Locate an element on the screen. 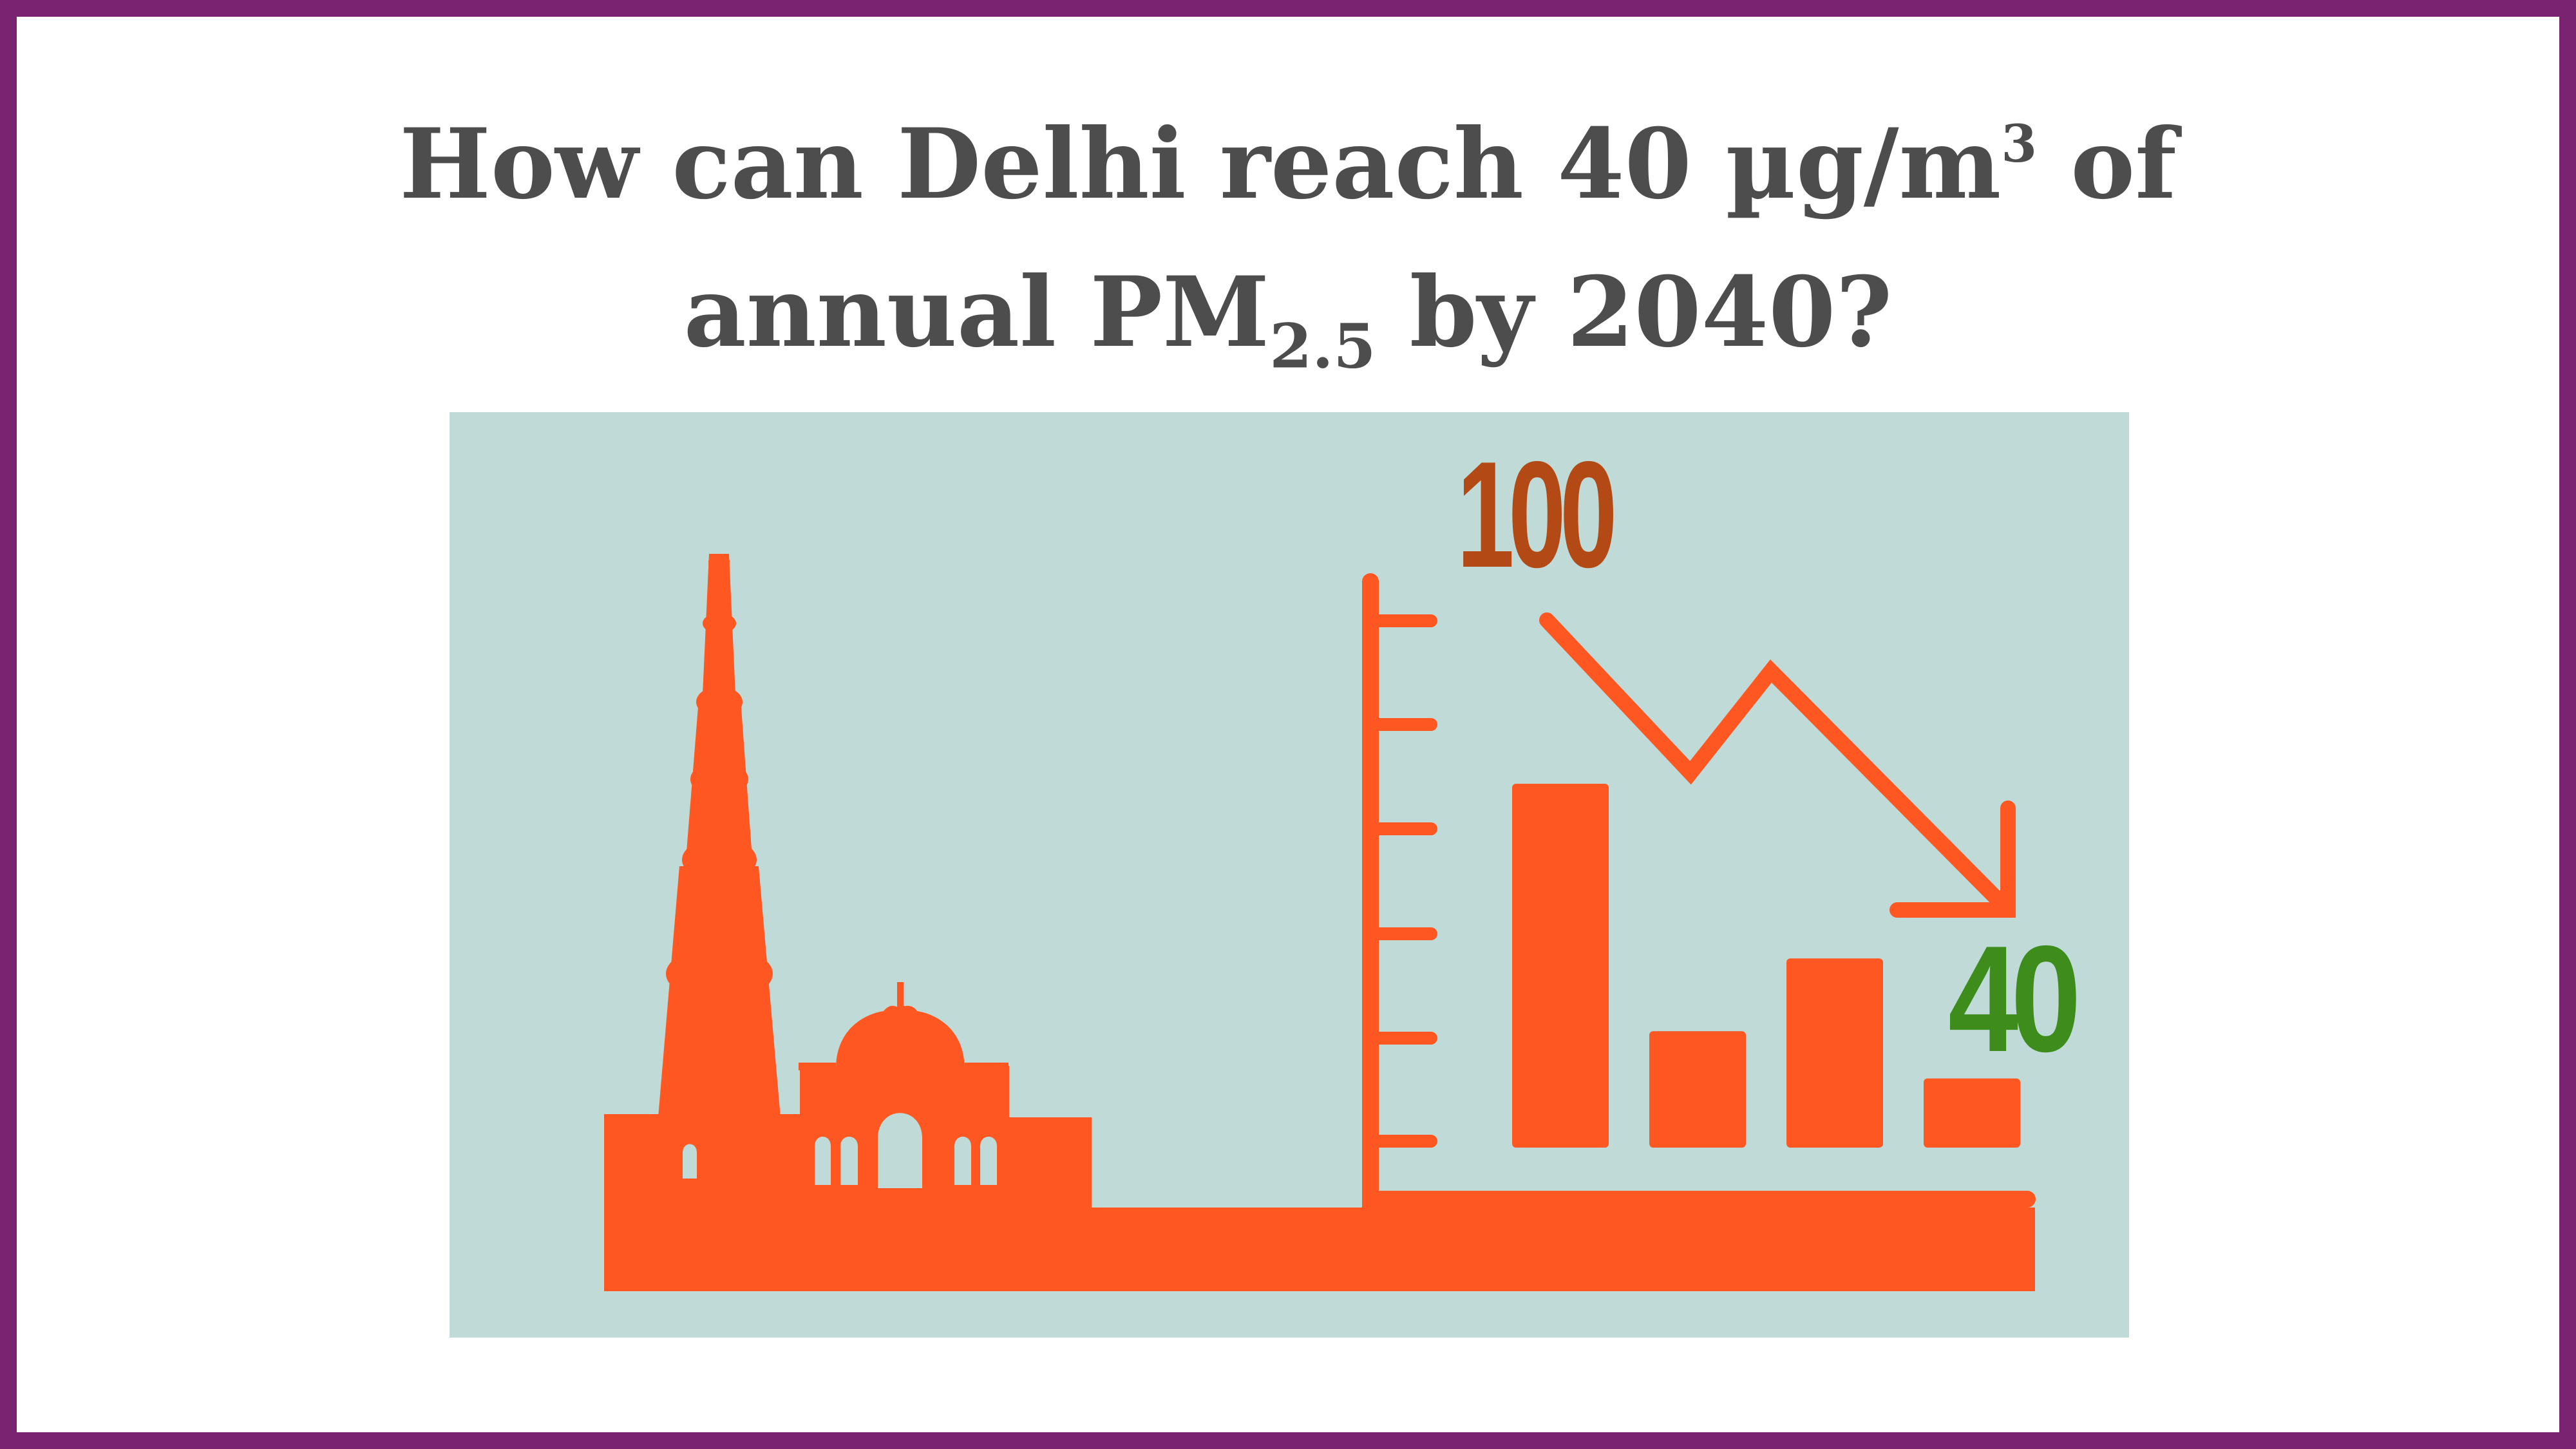 The width and height of the screenshot is (2576, 1449). trend-arrowhead is located at coordinates (1952, 859).